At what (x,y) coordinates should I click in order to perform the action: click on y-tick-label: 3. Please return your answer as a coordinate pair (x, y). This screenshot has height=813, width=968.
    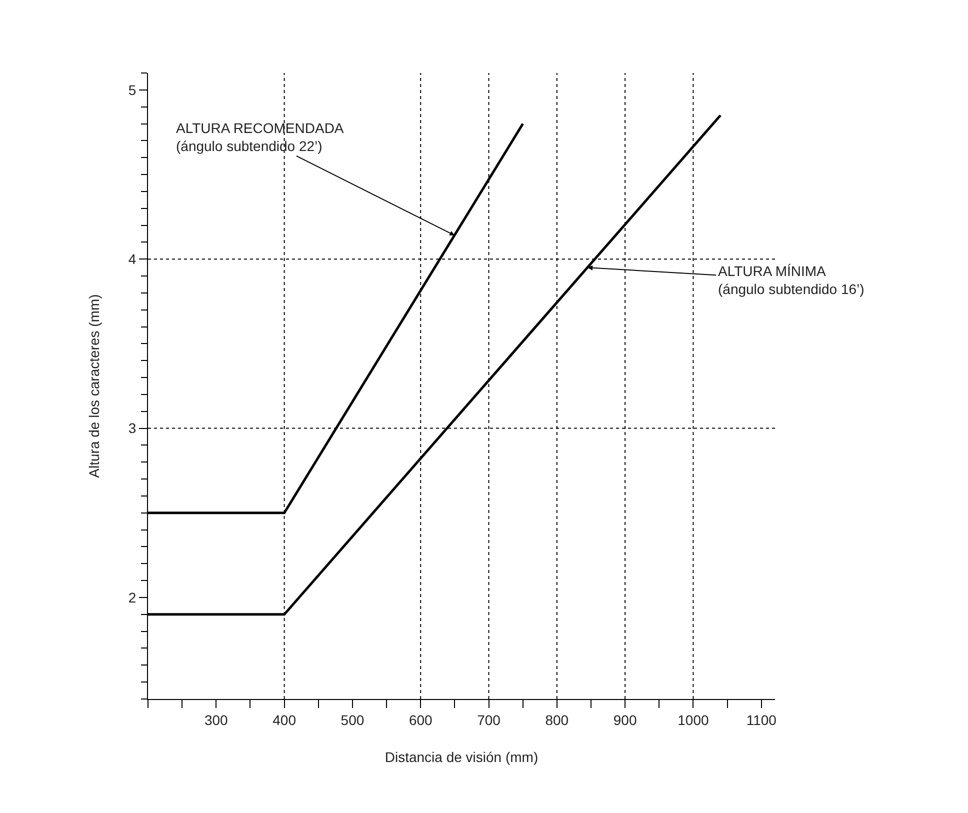
    Looking at the image, I should click on (132, 428).